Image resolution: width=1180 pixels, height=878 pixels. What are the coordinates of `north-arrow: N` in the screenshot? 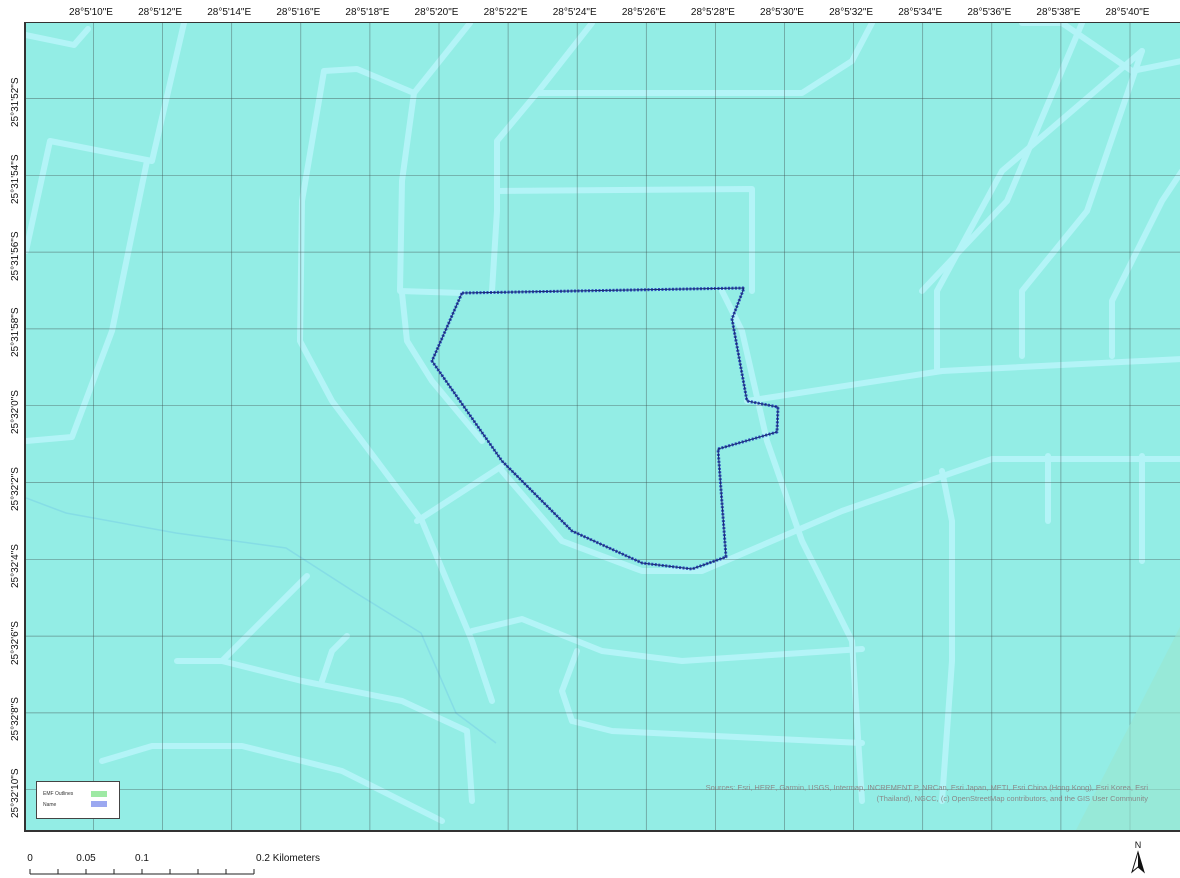 It's located at (1138, 857).